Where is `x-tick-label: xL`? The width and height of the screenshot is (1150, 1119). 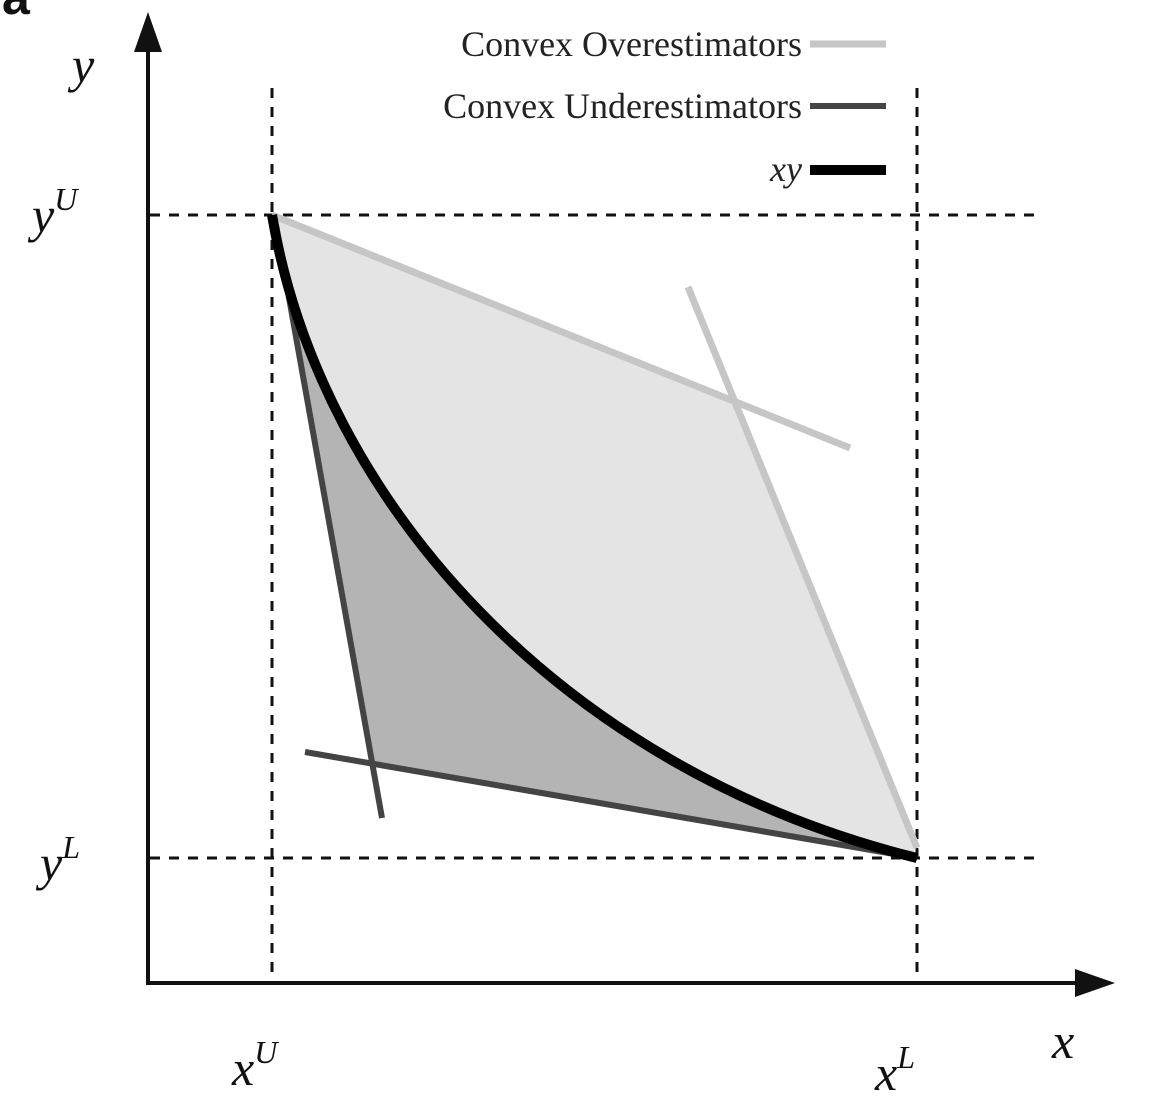 x-tick-label: xL is located at coordinates (894, 1070).